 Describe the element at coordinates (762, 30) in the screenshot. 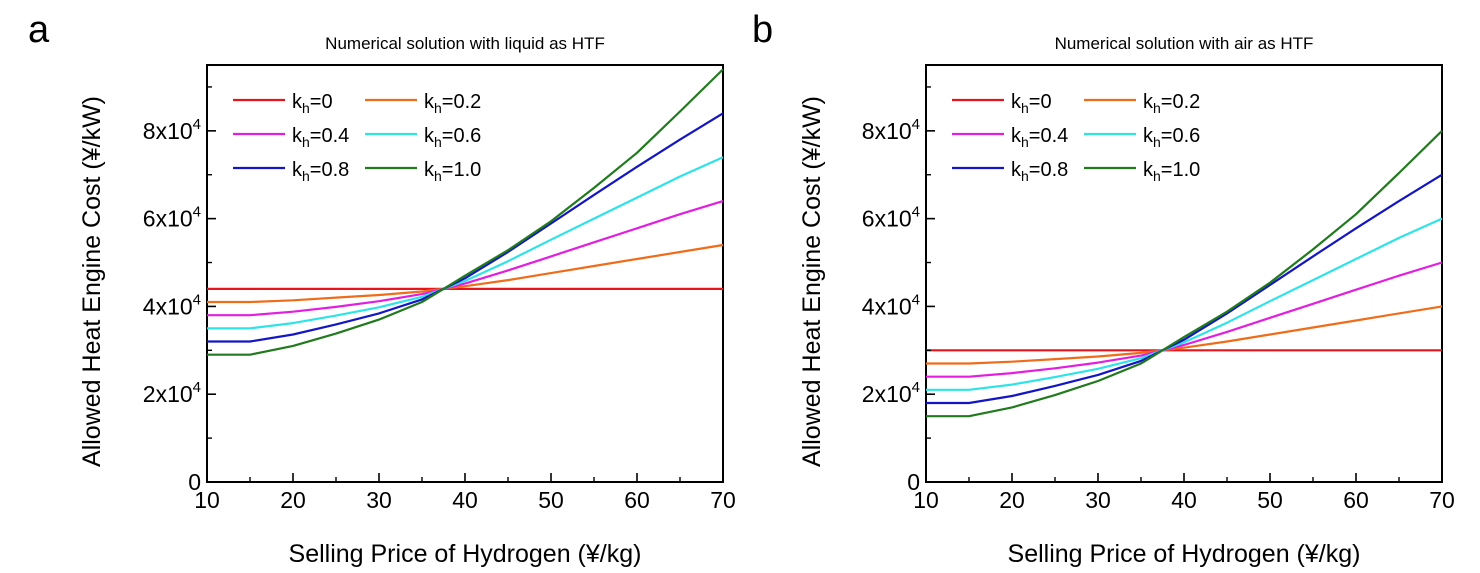

I see `panel-label: b` at that location.